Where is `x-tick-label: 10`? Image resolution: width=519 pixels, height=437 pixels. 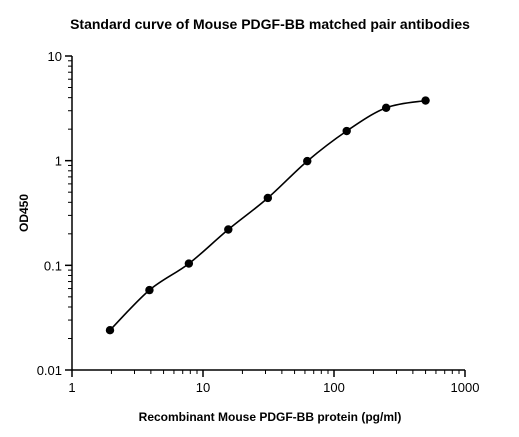
x-tick-label: 10 is located at coordinates (203, 387).